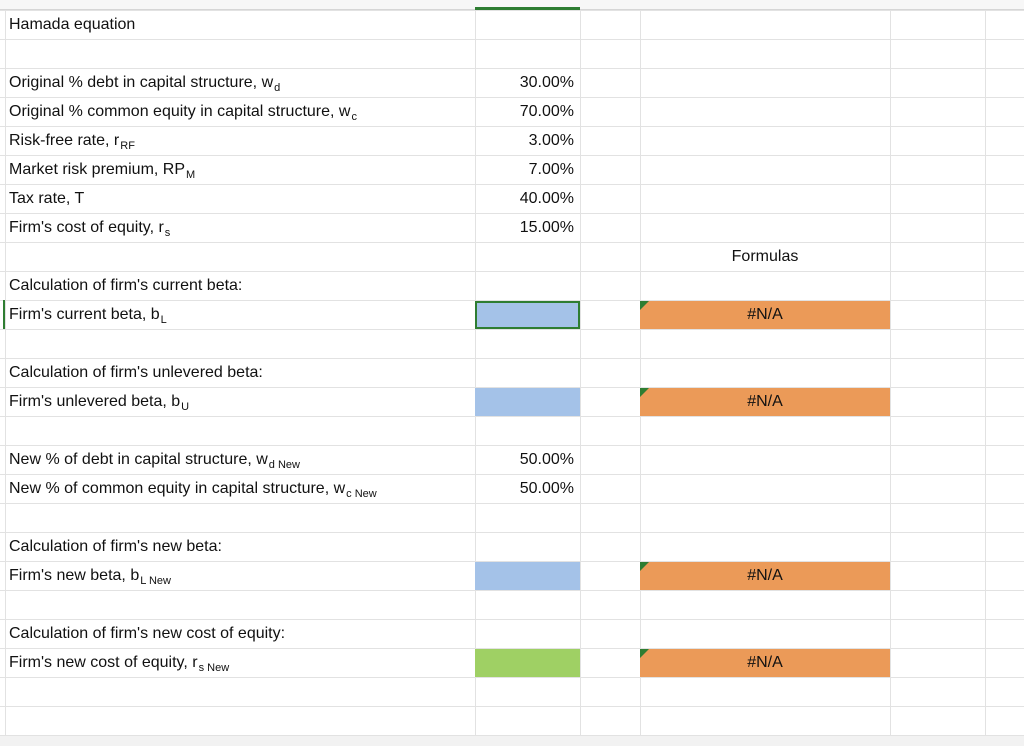  What do you see at coordinates (138, 459) in the screenshot?
I see `input-label-text: New % of debt in capital structure, w` at bounding box center [138, 459].